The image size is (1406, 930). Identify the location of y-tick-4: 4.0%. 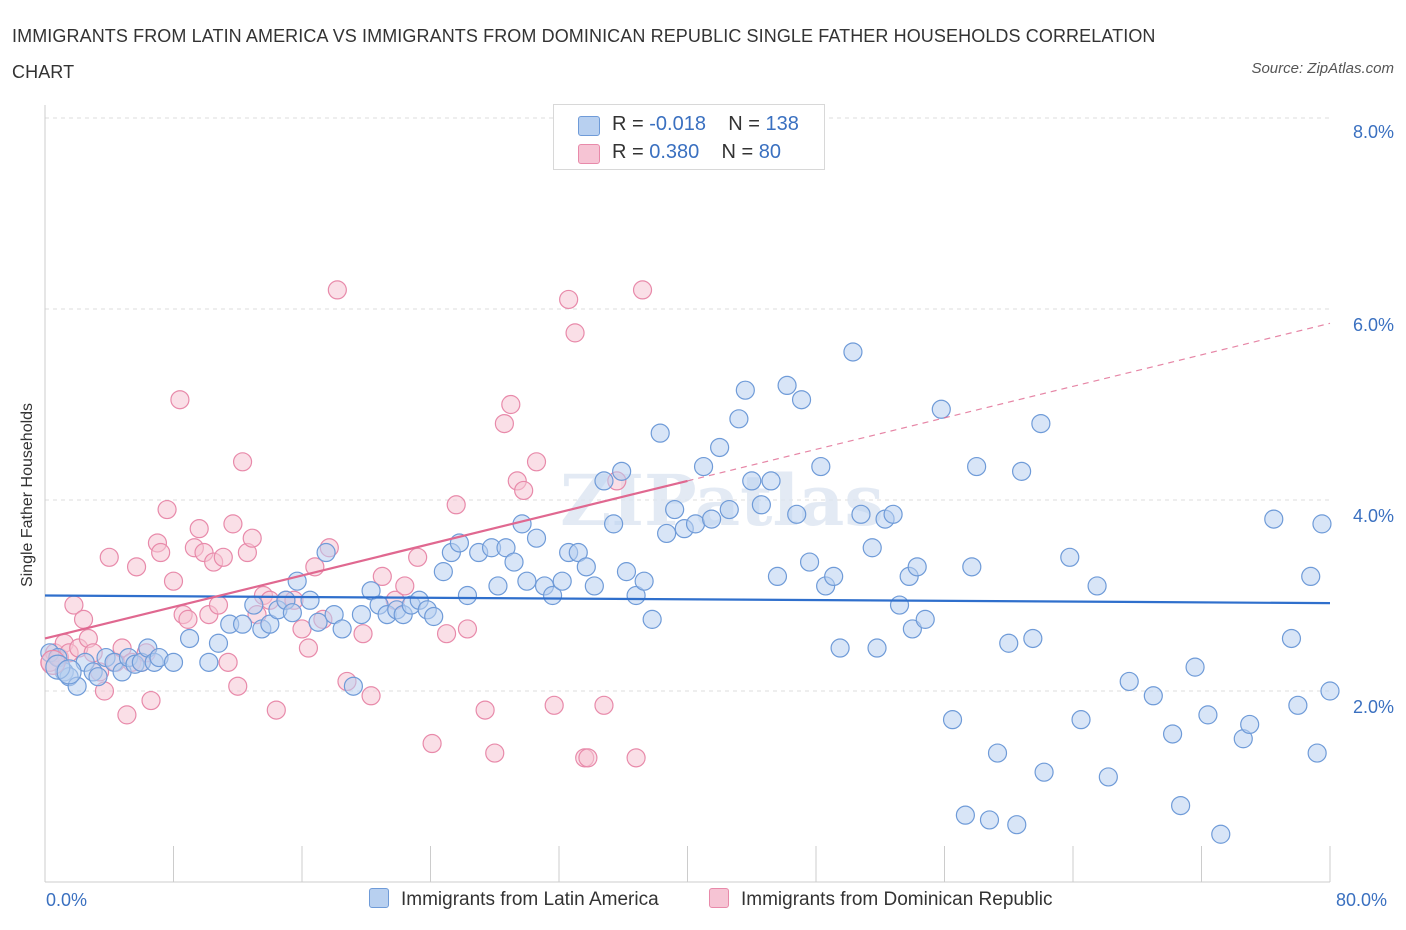
(1373, 516).